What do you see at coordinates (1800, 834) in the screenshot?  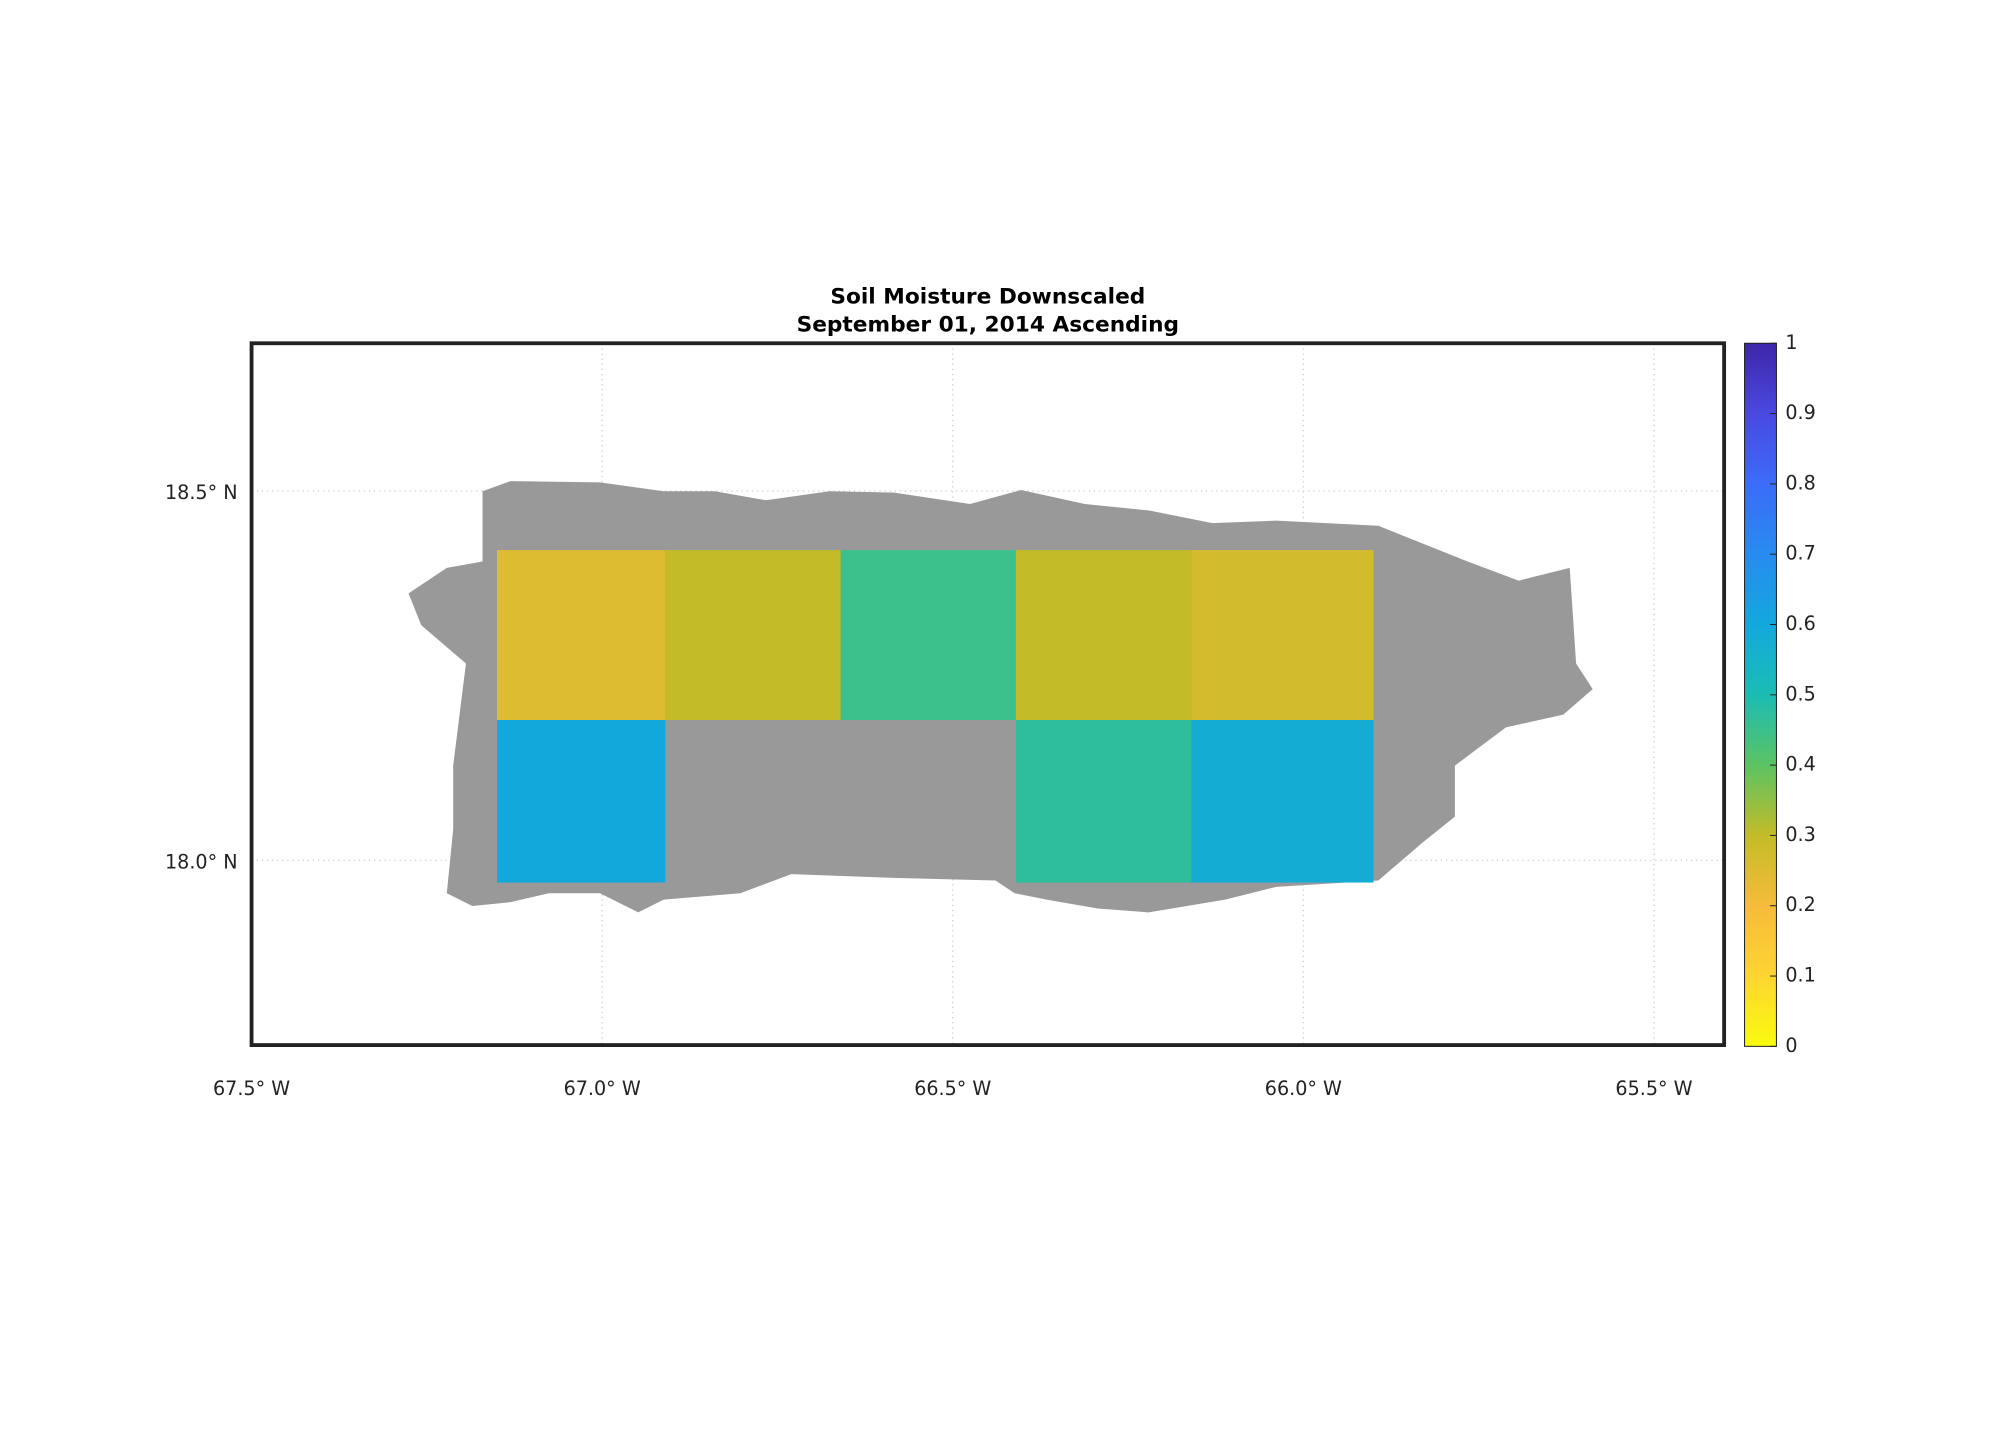 I see `colorbar-tick-label: 0.3` at bounding box center [1800, 834].